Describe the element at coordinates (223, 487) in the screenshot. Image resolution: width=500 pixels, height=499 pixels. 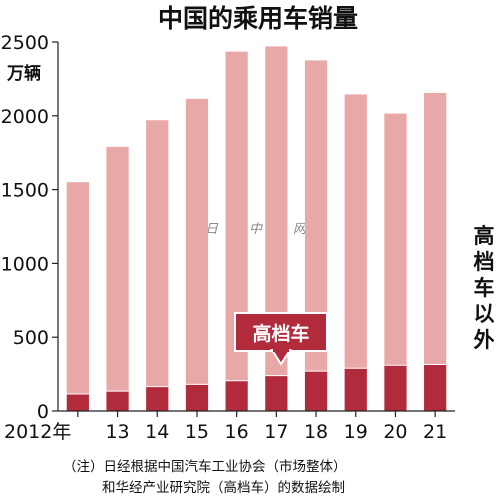
I see `note-line-2: 和华经产业研究院（高档车）的数据绘制` at that location.